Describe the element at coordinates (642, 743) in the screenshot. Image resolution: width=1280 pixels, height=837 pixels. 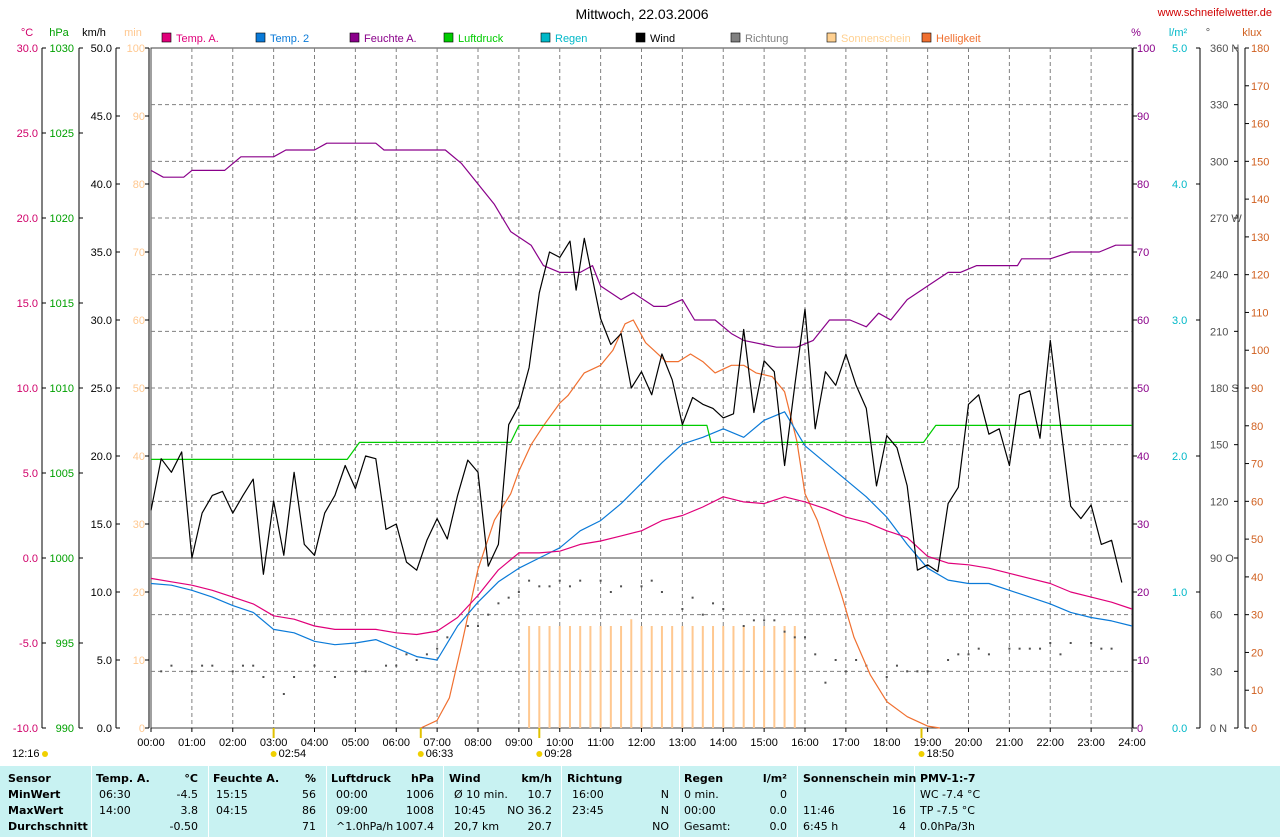
I see `x-tick-label: 12:00` at that location.